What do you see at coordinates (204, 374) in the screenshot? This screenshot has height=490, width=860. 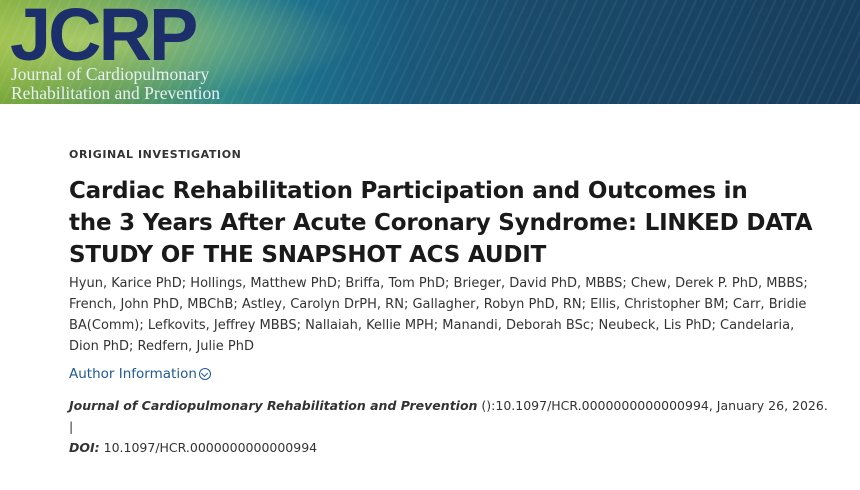 I see `chevron-down-icon` at bounding box center [204, 374].